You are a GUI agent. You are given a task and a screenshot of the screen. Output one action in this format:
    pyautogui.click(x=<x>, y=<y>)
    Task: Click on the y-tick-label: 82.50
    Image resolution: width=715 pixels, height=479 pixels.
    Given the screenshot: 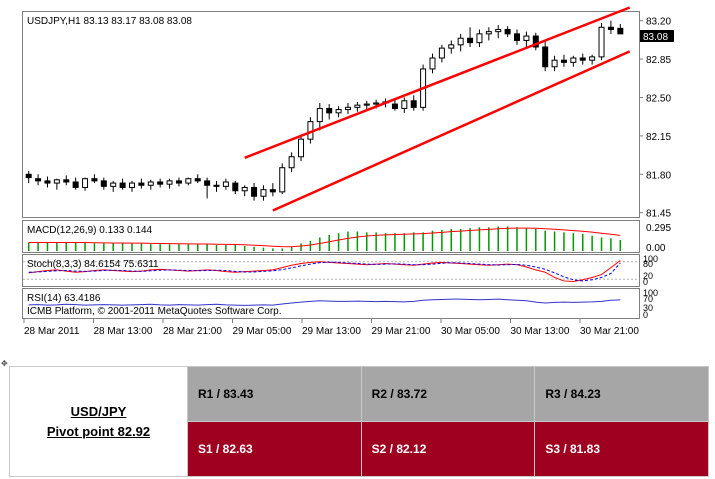 What is the action you would take?
    pyautogui.click(x=658, y=98)
    